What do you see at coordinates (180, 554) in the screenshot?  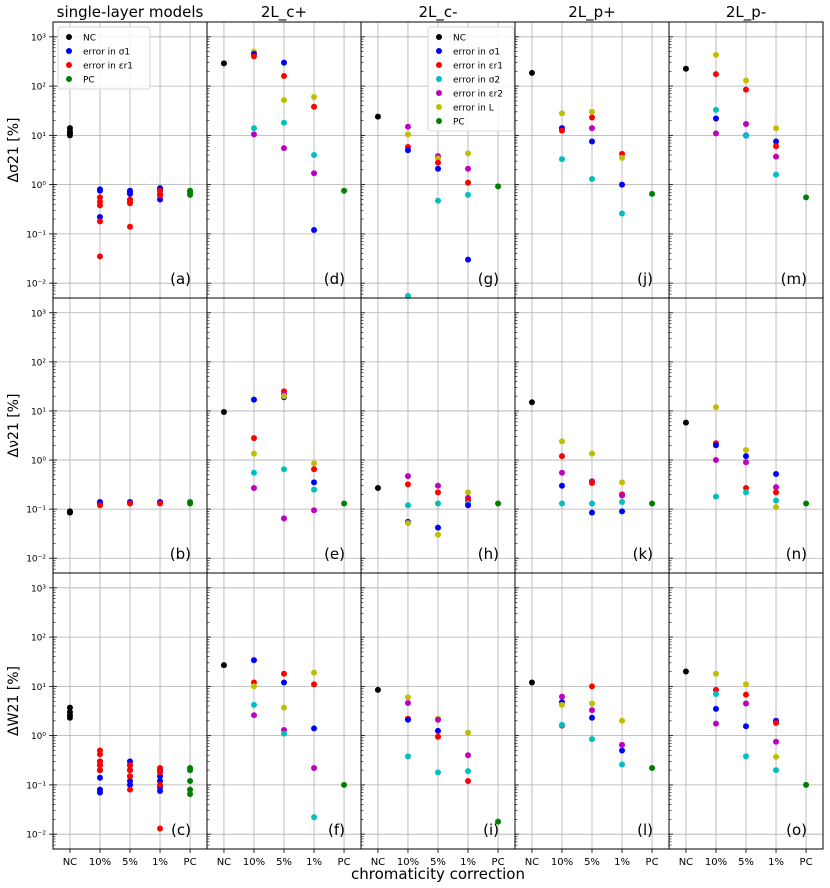 I see `panel-label: (b)` at bounding box center [180, 554].